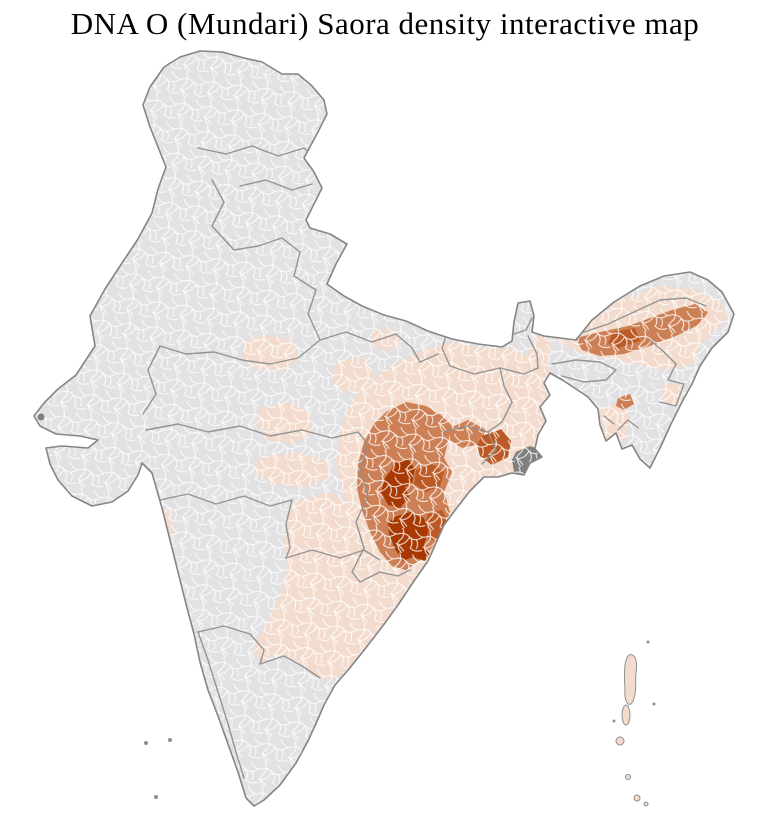  What do you see at coordinates (626, 715) in the screenshot?
I see `region-andaman-south-island` at bounding box center [626, 715].